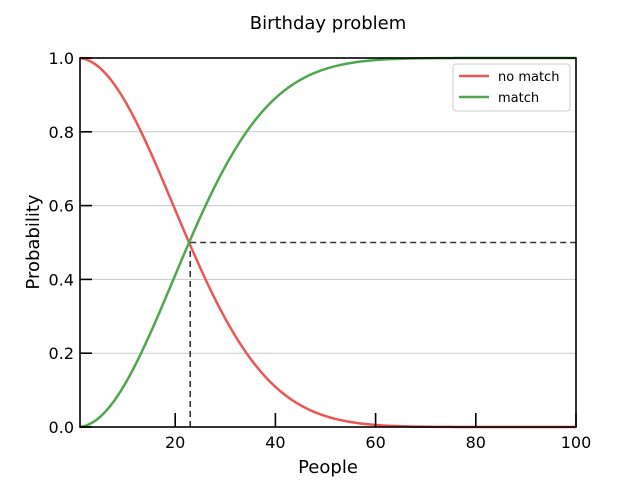  What do you see at coordinates (328, 23) in the screenshot?
I see `chart-title: Birthday problem` at bounding box center [328, 23].